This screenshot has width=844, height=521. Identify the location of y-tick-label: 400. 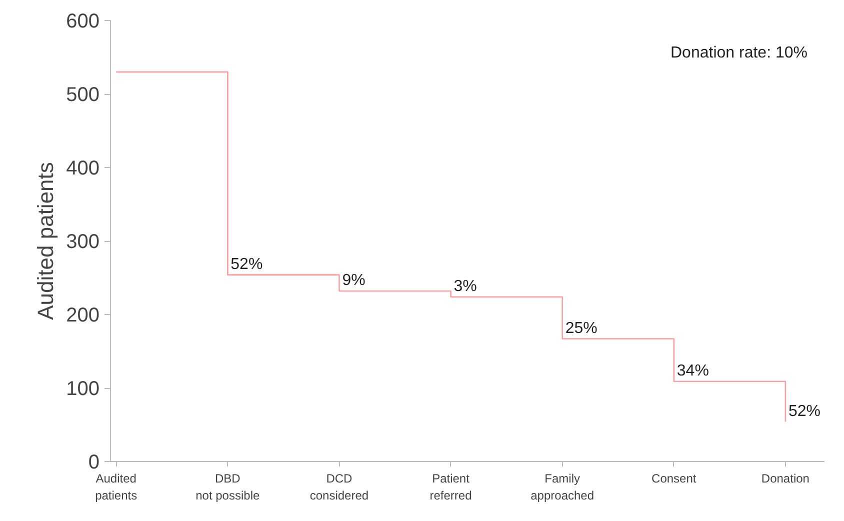
(83, 169).